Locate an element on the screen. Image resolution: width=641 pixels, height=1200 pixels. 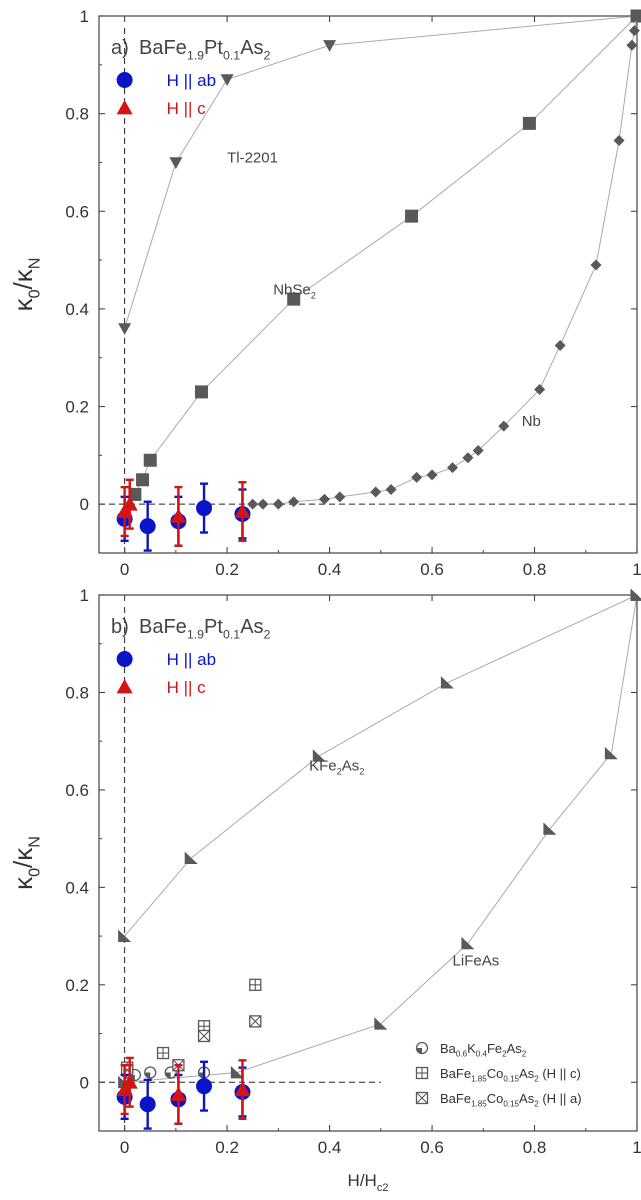
y-axis-label-text: κ0/κN is located at coordinates (25, 863).